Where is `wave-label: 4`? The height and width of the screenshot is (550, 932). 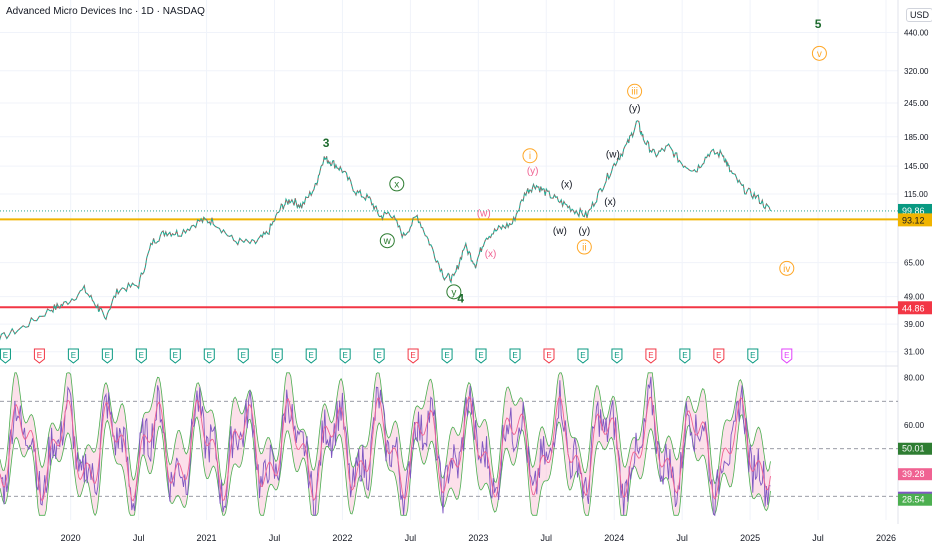 wave-label: 4 is located at coordinates (460, 299).